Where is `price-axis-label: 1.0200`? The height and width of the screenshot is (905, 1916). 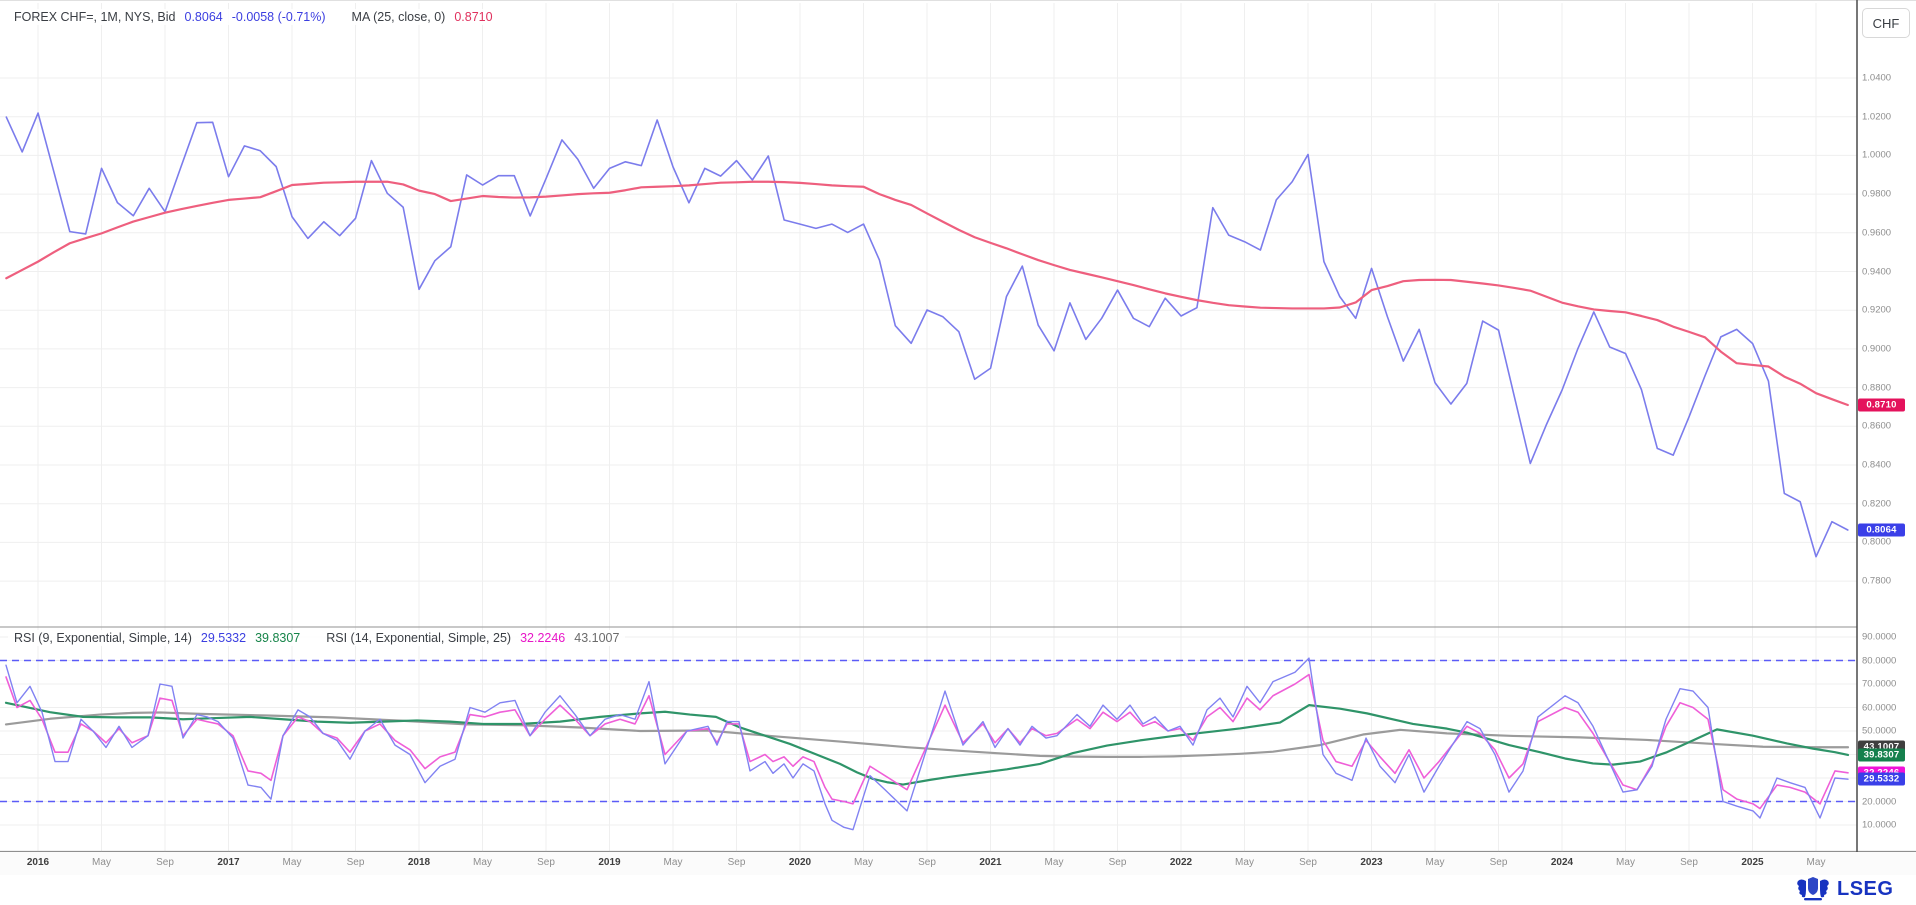
price-axis-label: 1.0200 is located at coordinates (1877, 117).